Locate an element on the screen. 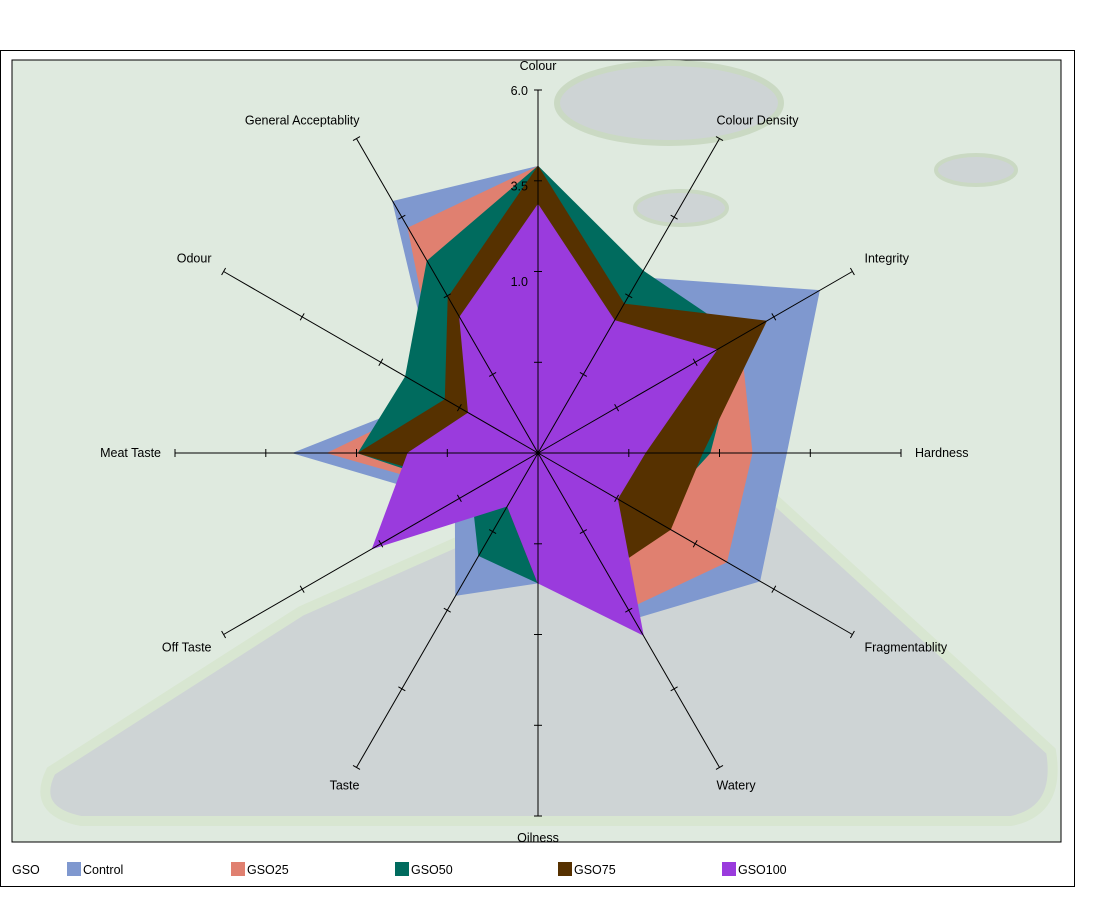 This screenshot has width=1104, height=902. axis-label-watery: Watery is located at coordinates (737, 786).